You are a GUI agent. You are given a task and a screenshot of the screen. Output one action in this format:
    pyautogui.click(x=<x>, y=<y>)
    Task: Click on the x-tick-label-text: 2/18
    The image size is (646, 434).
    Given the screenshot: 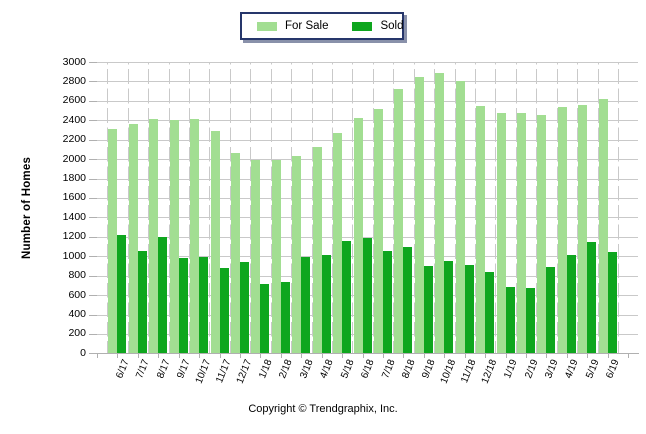 What is the action you would take?
    pyautogui.click(x=286, y=369)
    